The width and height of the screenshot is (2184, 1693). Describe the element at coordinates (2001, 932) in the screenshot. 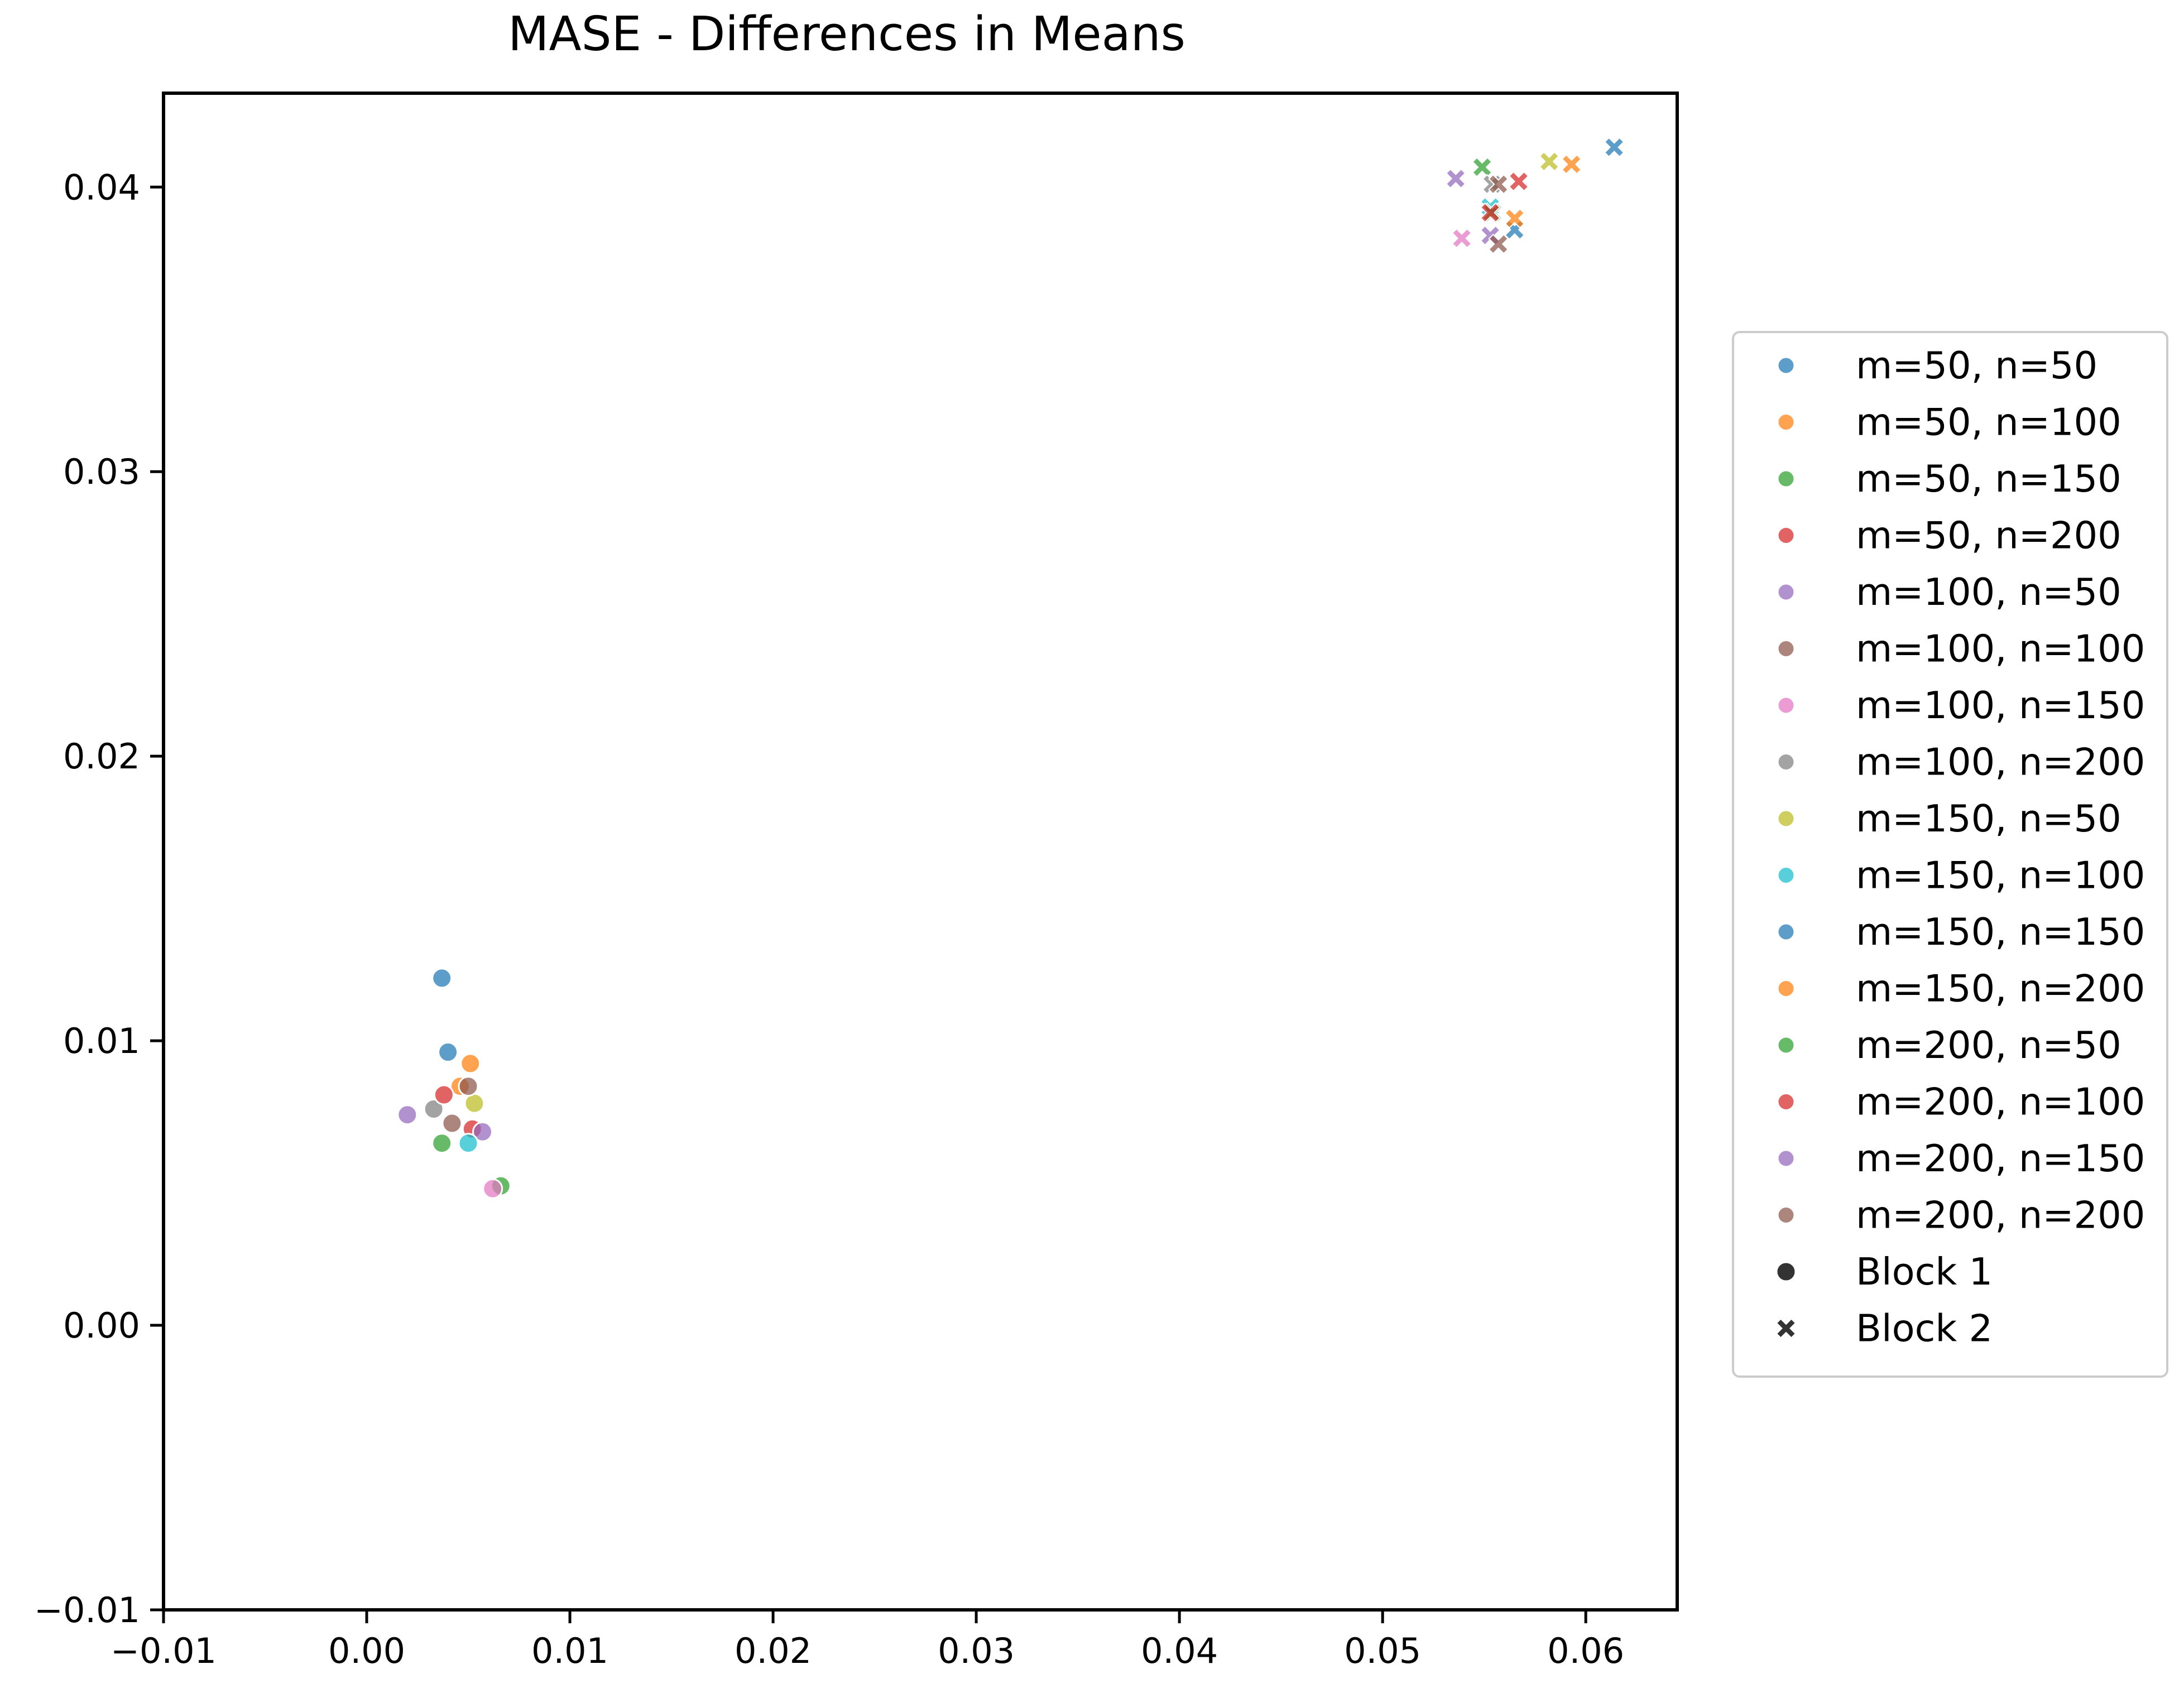

I see `legend-label: m=150, n=150` at that location.